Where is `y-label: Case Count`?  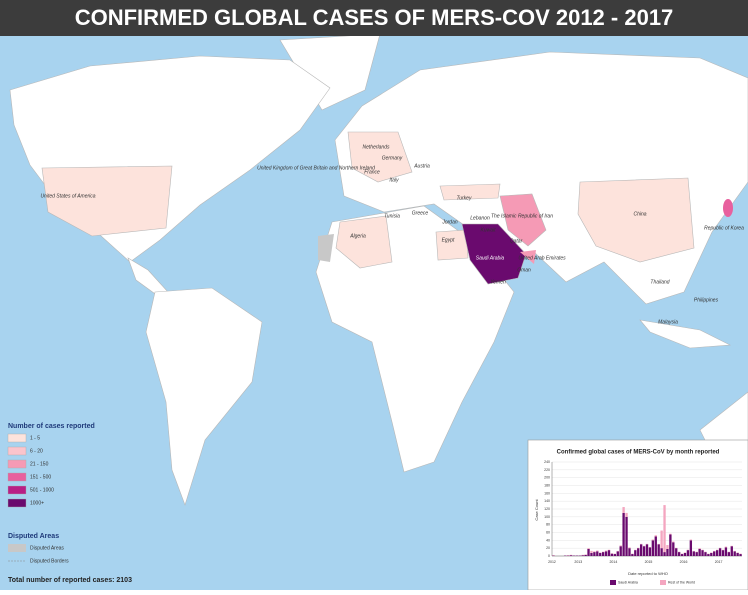 y-label: Case Count is located at coordinates (536, 510).